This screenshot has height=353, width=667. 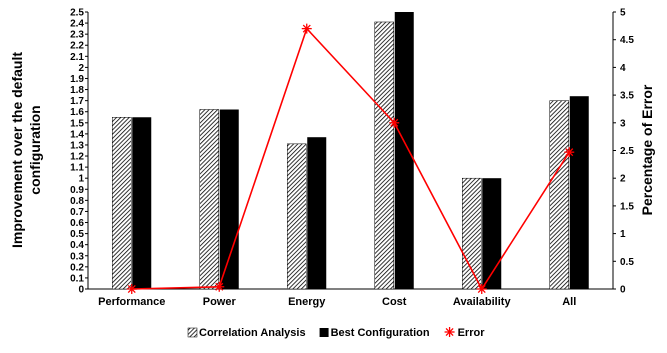 I want to click on y-tick-label: 1.5, so click(x=77, y=123).